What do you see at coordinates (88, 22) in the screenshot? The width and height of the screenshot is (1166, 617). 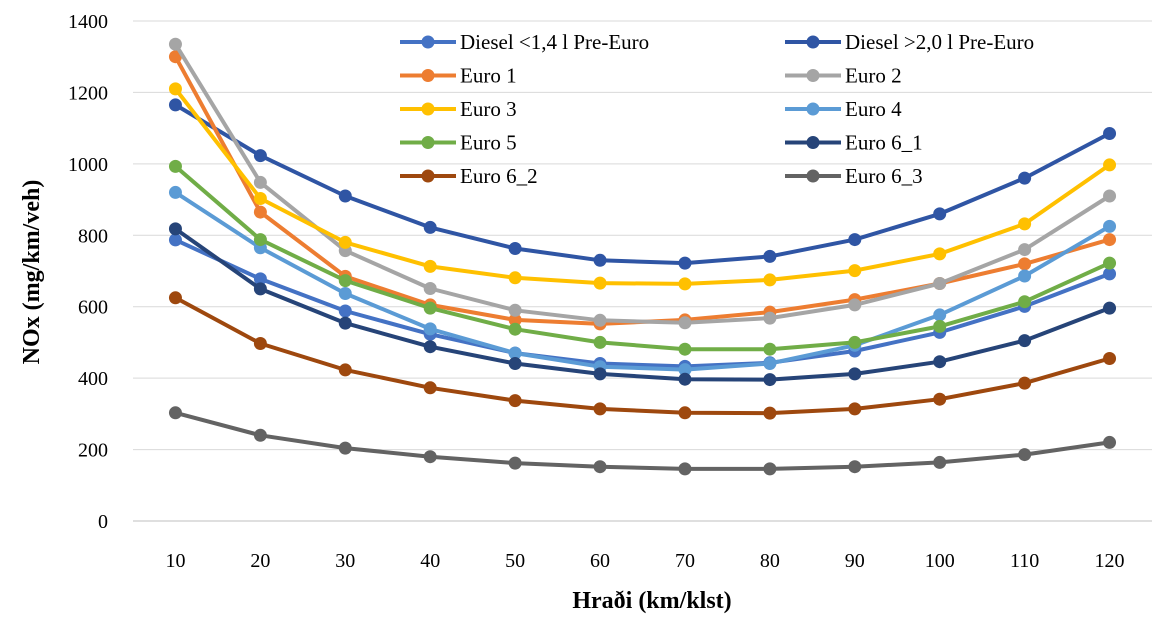 I see `y-tick-label: 1400` at bounding box center [88, 22].